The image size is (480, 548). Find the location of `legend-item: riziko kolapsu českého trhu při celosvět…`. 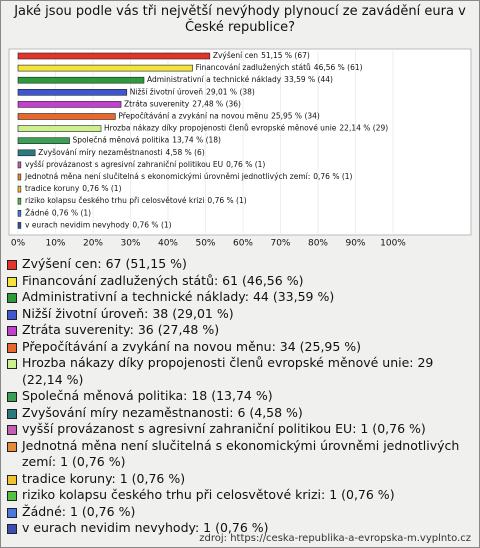

legend-item: riziko kolapsu českého trhu při celosvět… is located at coordinates (240, 495).